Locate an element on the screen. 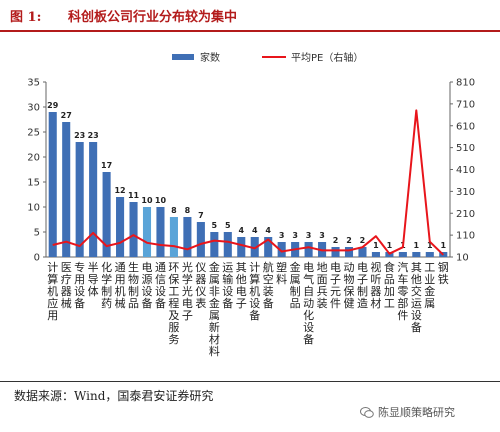 The height and width of the screenshot is (432, 500). y-right-tick-label: 10 is located at coordinates (462, 258).